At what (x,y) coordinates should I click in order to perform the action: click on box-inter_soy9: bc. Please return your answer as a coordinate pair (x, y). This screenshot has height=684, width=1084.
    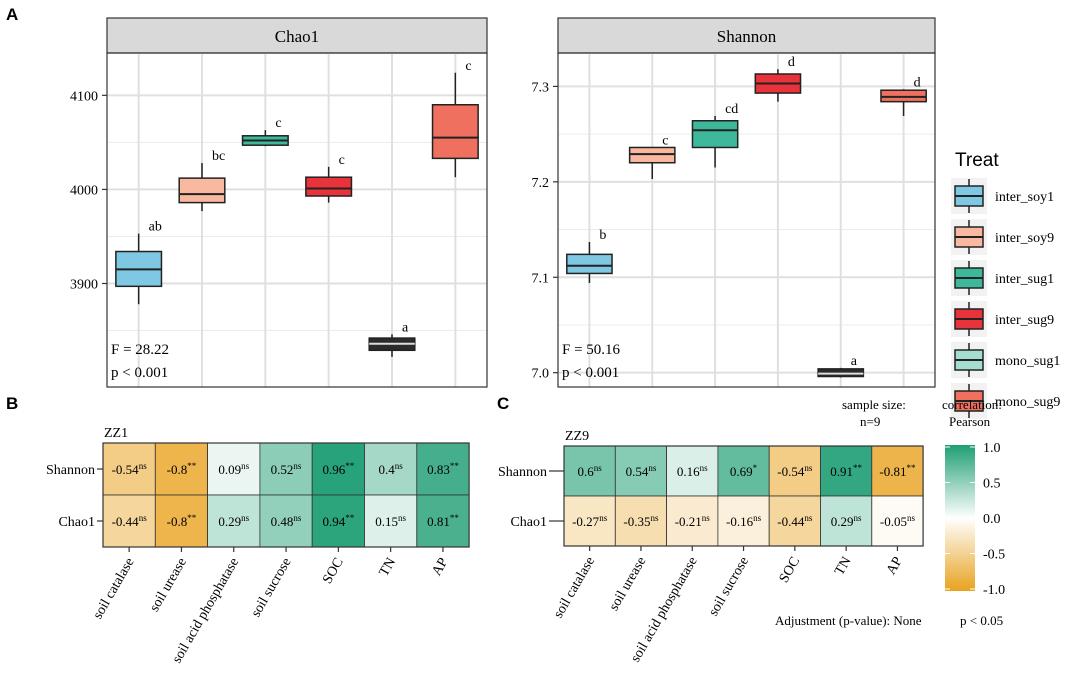
    Looking at the image, I should click on (202, 180).